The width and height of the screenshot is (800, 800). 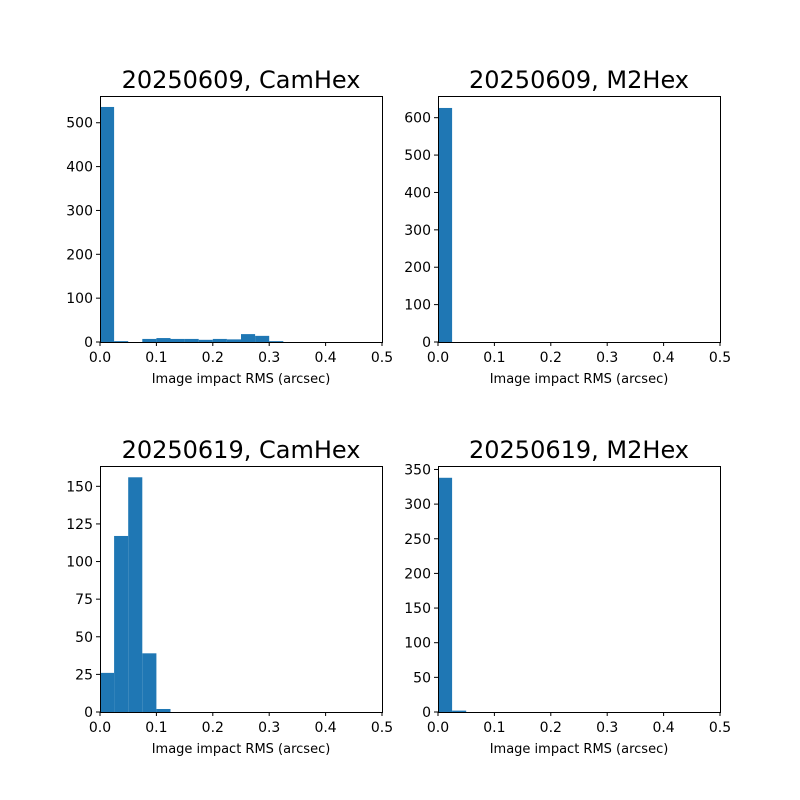 I want to click on chart-title: 20250619, CamHex, so click(x=241, y=450).